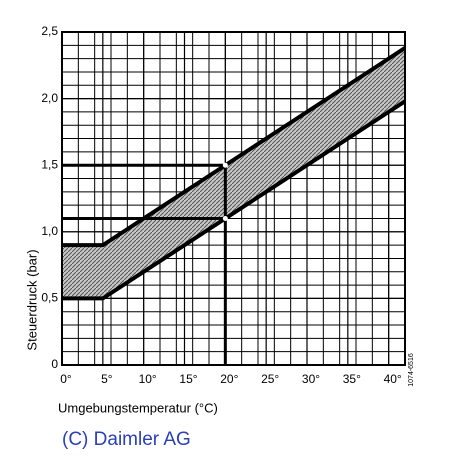  What do you see at coordinates (54, 364) in the screenshot?
I see `y-tick-label: 0` at bounding box center [54, 364].